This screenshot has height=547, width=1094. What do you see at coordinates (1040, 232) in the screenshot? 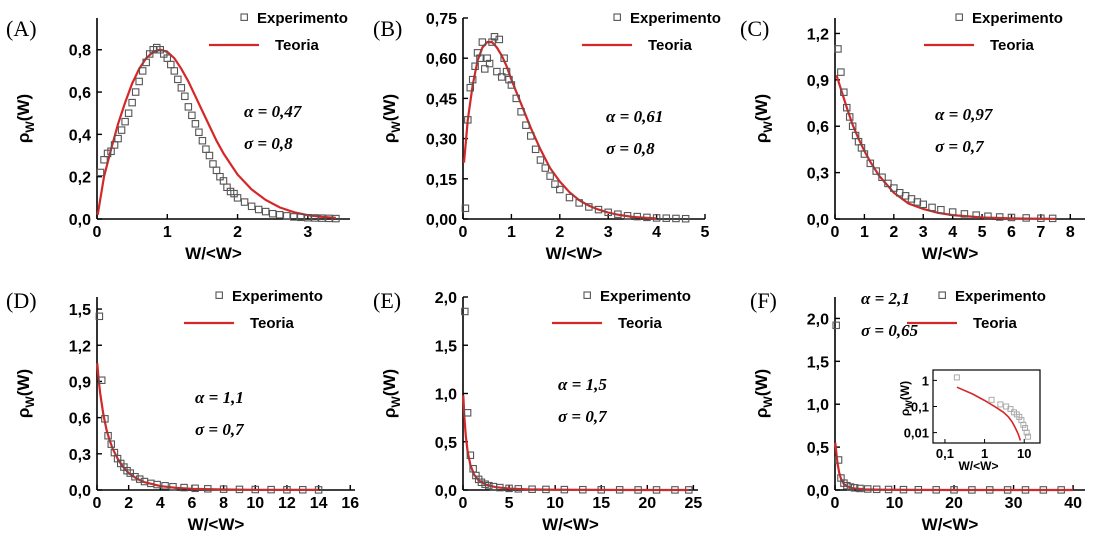
I see `x-tick-label: 7` at bounding box center [1040, 232].